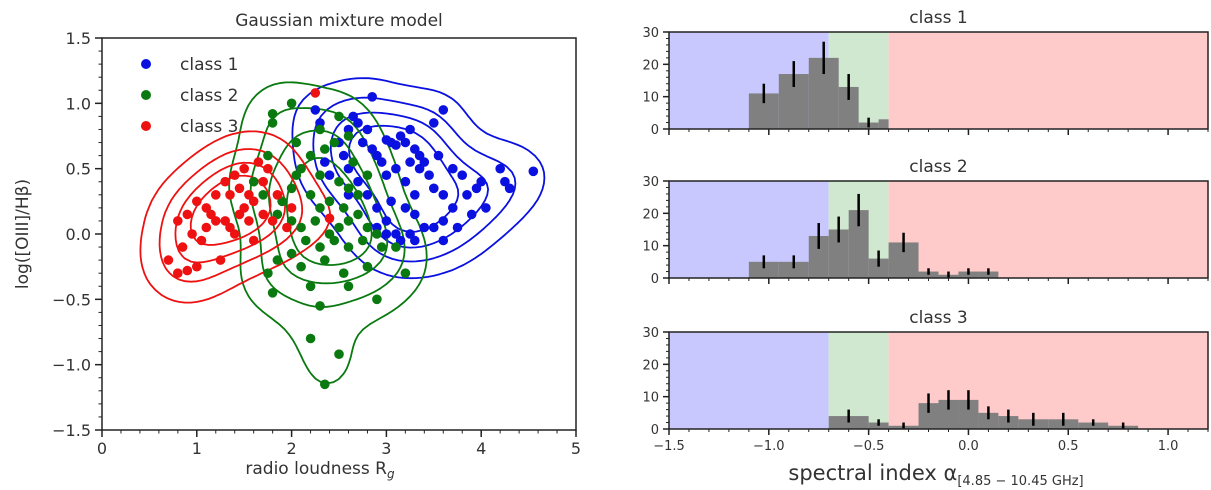  Describe the element at coordinates (968, 446) in the screenshot. I see `x-tick-label: 0.0` at that location.